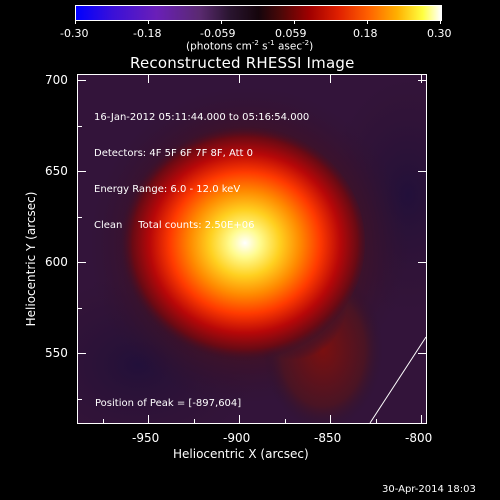 The width and height of the screenshot is (500, 500). Describe the element at coordinates (174, 225) in the screenshot. I see `info-line-counts: Clean Total counts: 2.50E+06` at that location.